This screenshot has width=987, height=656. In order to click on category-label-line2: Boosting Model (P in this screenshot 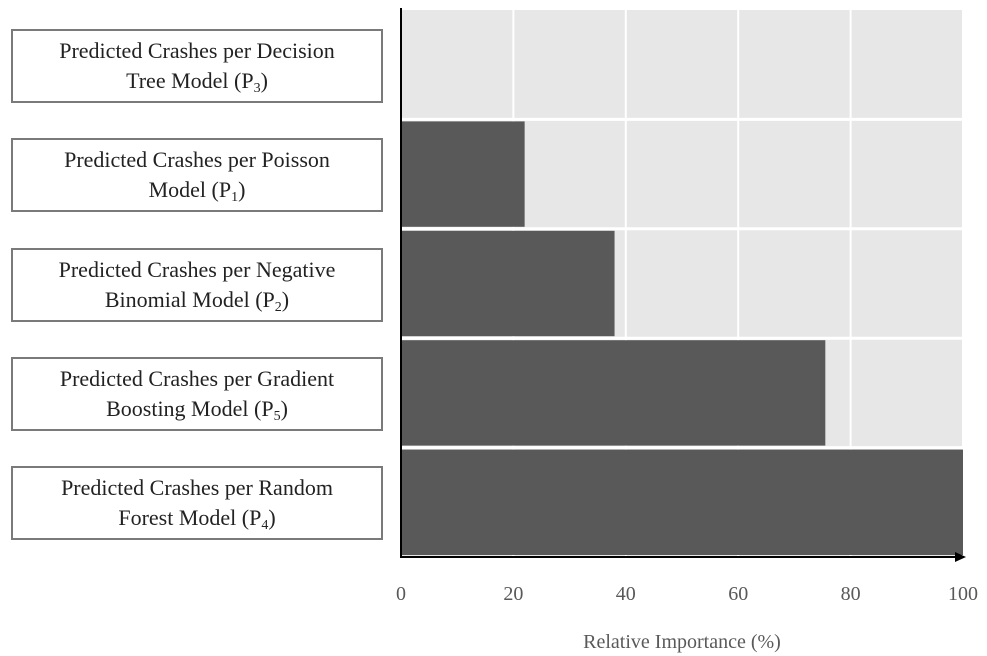, I will do `click(190, 408)`.